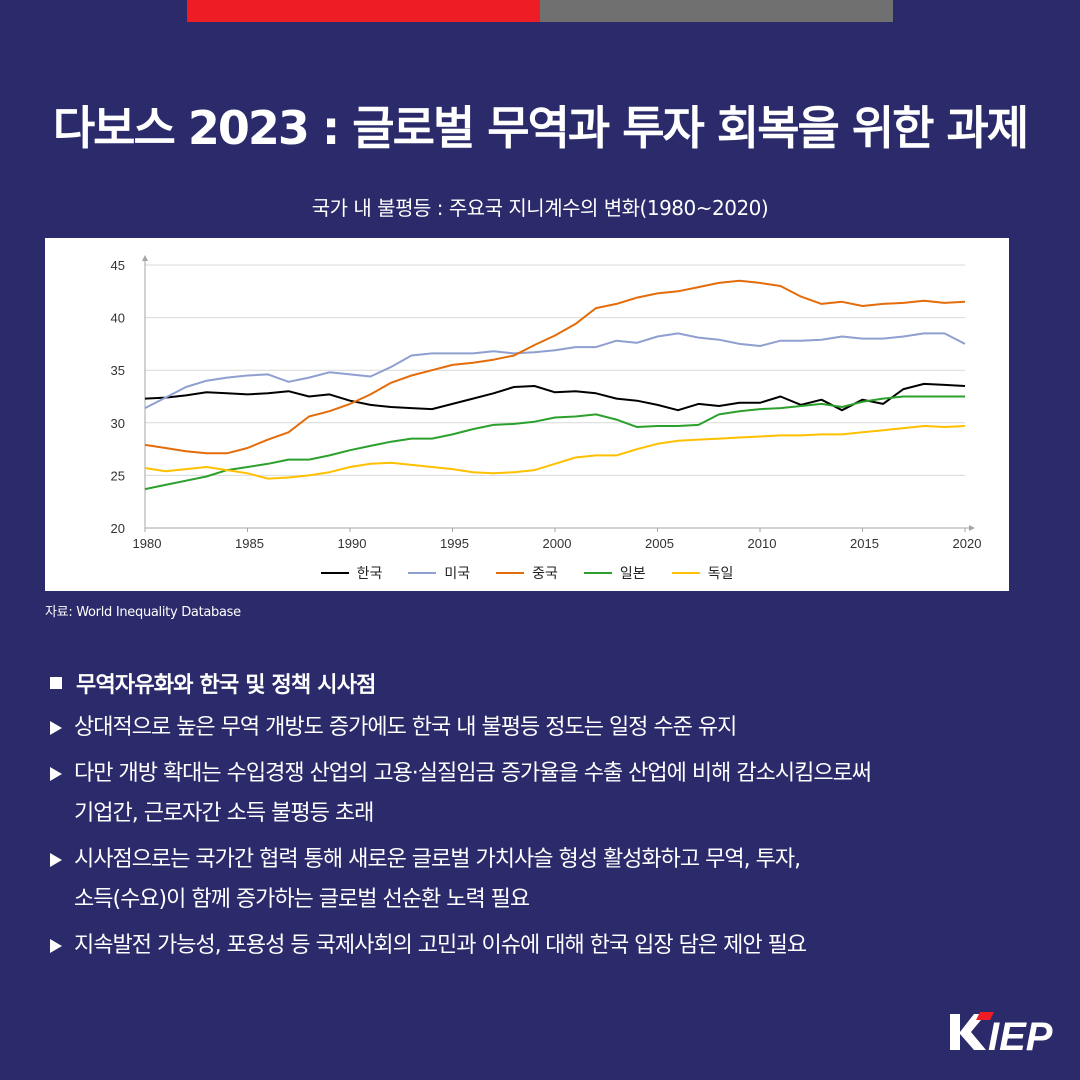 The height and width of the screenshot is (1080, 1080). I want to click on legend-label: 일본, so click(632, 574).